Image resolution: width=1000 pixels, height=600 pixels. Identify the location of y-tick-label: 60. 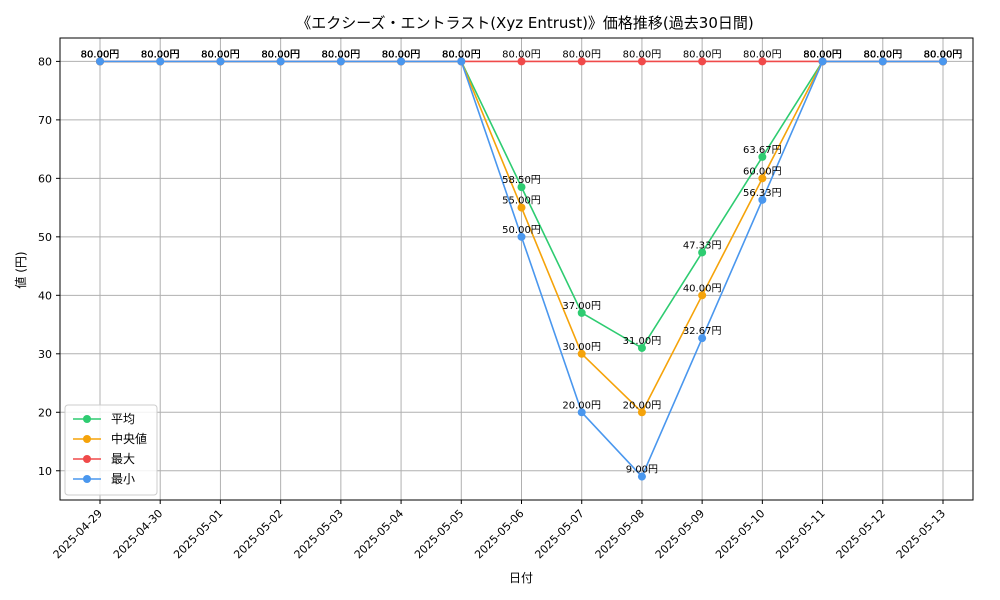
(45, 178).